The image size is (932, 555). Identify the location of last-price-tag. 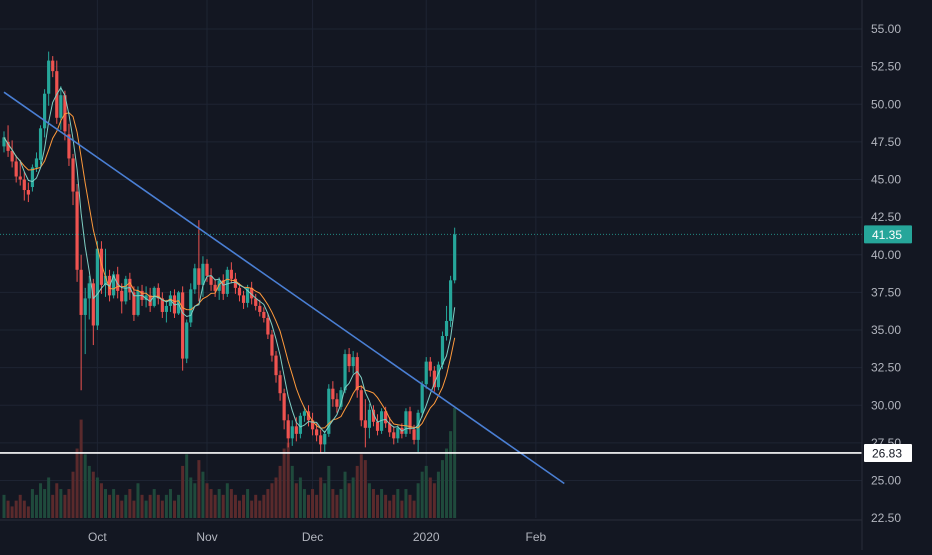
(888, 234).